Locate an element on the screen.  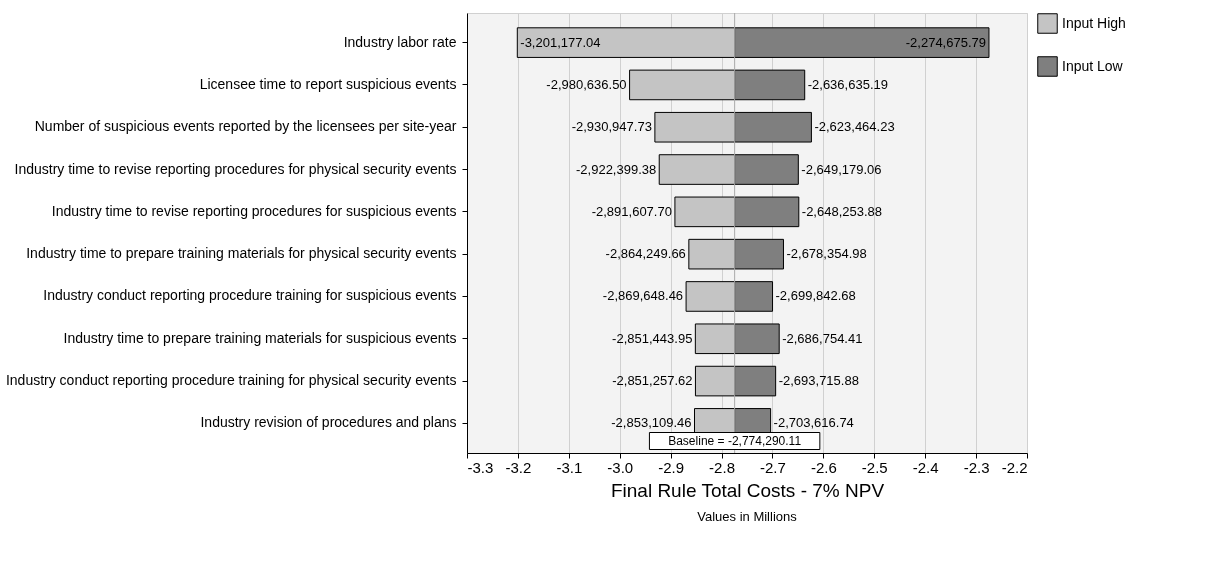
annotation: -2,703,616.74 is located at coordinates (813, 423).